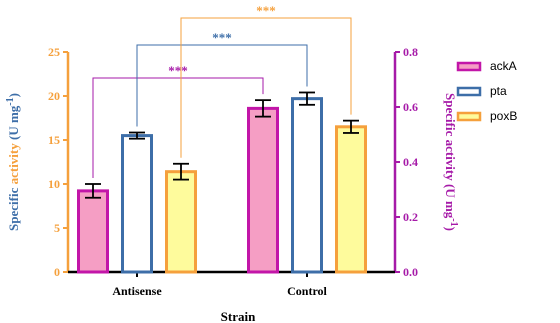 The width and height of the screenshot is (560, 323). I want to click on x-axis-tick-label: Antisense, so click(137, 291).